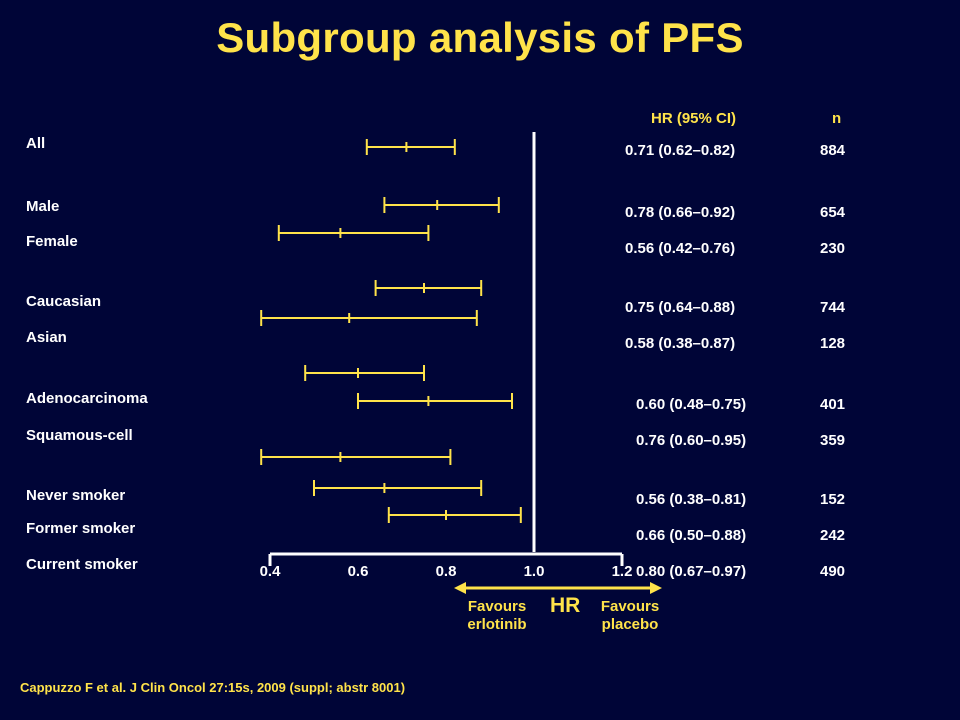 The width and height of the screenshot is (960, 720). What do you see at coordinates (87, 398) in the screenshot?
I see `subgroup-label: Adenocarcinoma` at bounding box center [87, 398].